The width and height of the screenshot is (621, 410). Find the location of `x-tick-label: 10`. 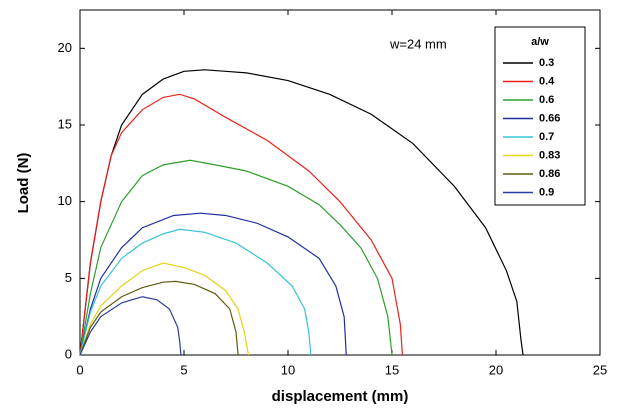

x-tick-label: 10 is located at coordinates (288, 369).